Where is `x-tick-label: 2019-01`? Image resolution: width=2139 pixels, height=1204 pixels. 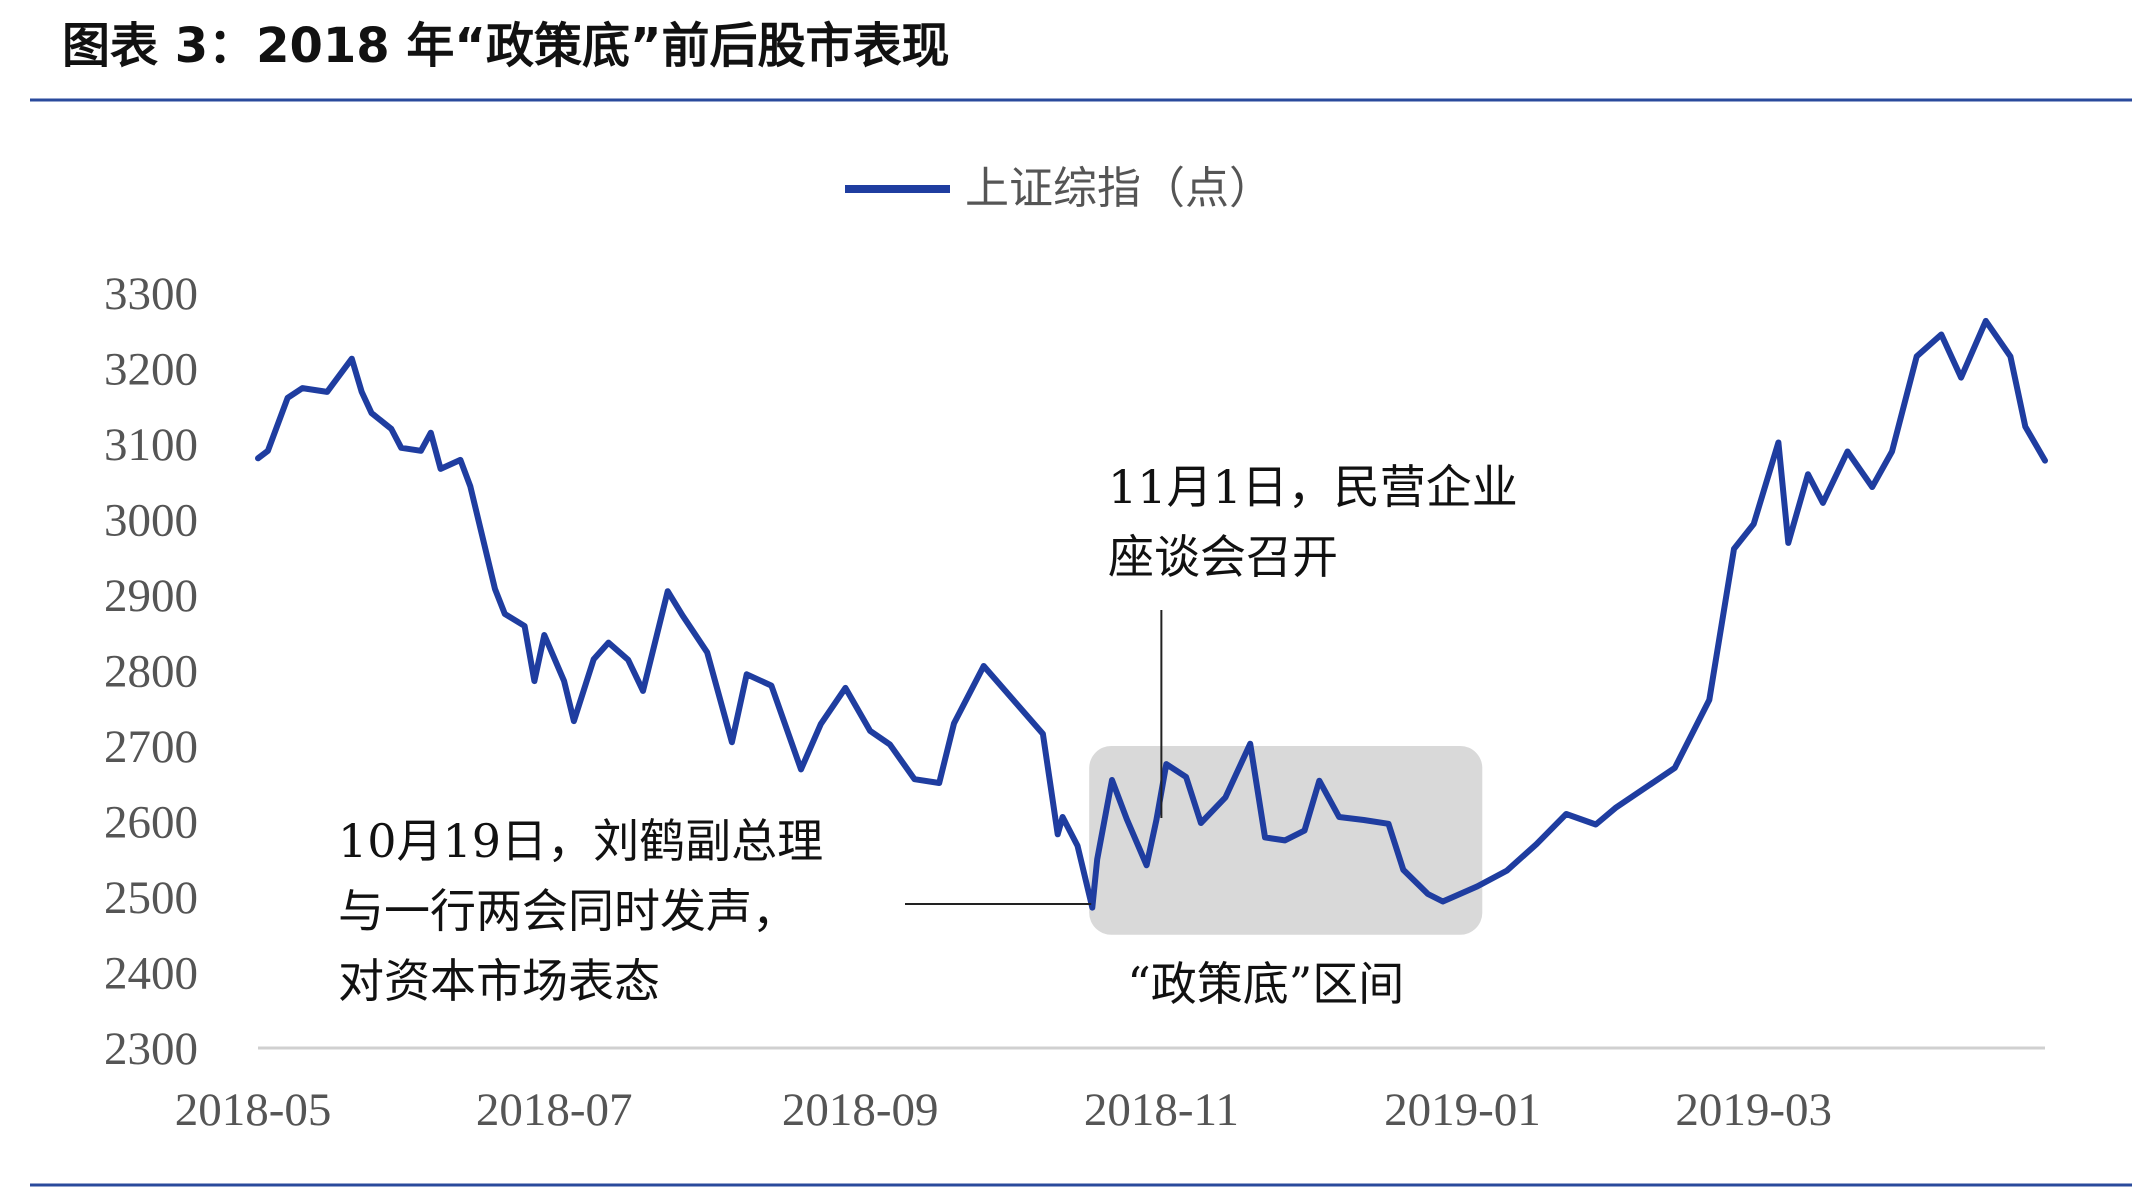 x-tick-label: 2019-01 is located at coordinates (1462, 1110).